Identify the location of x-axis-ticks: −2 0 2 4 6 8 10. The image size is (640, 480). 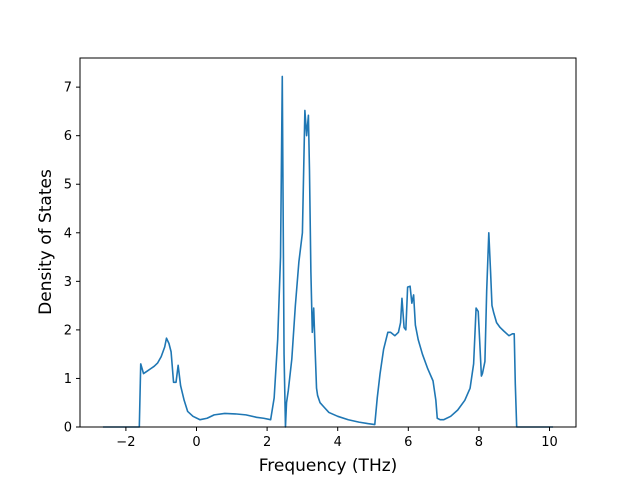
(337, 438).